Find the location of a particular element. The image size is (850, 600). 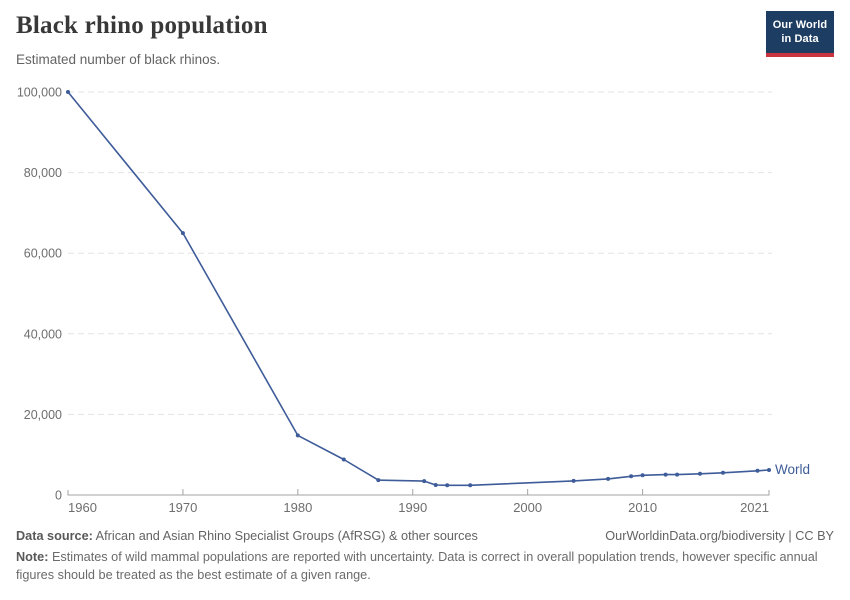

note-label: Note: is located at coordinates (32, 557).